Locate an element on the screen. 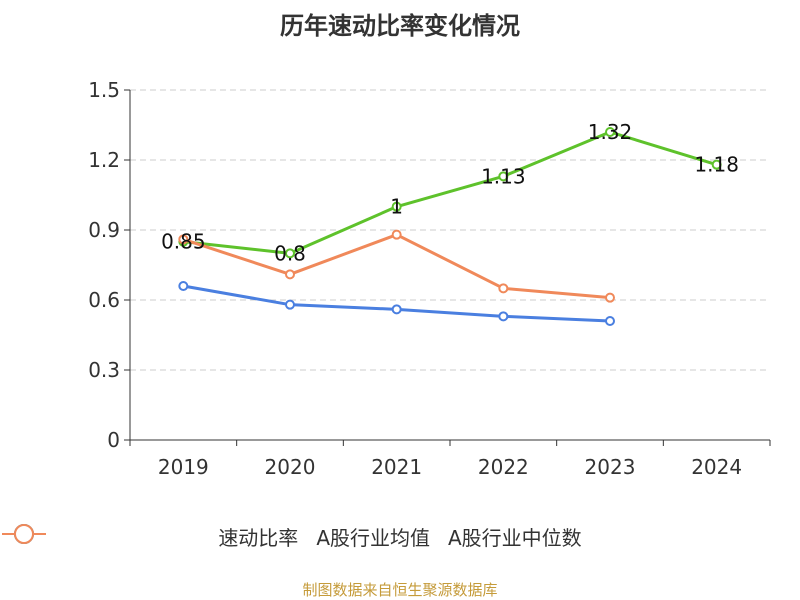  chart-title: 历年速动比率变化情况 is located at coordinates (400, 26).